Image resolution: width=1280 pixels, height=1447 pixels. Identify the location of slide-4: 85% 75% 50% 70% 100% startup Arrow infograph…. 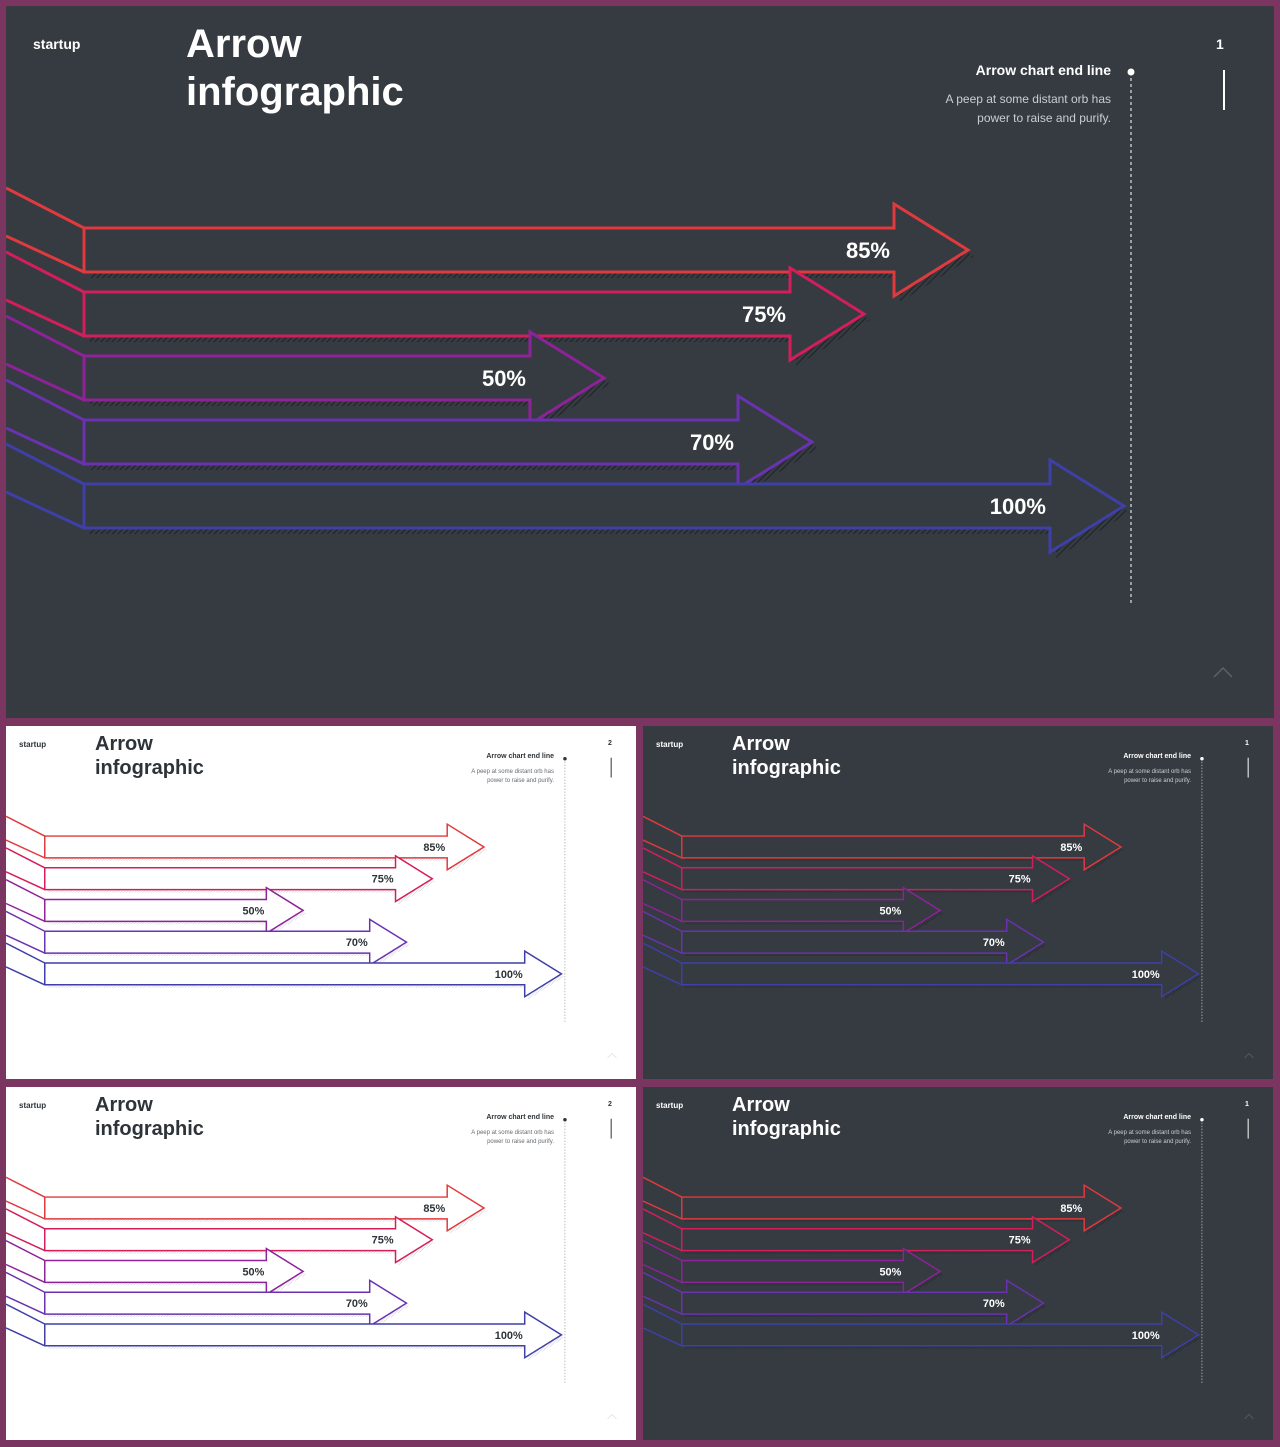
(321, 1263).